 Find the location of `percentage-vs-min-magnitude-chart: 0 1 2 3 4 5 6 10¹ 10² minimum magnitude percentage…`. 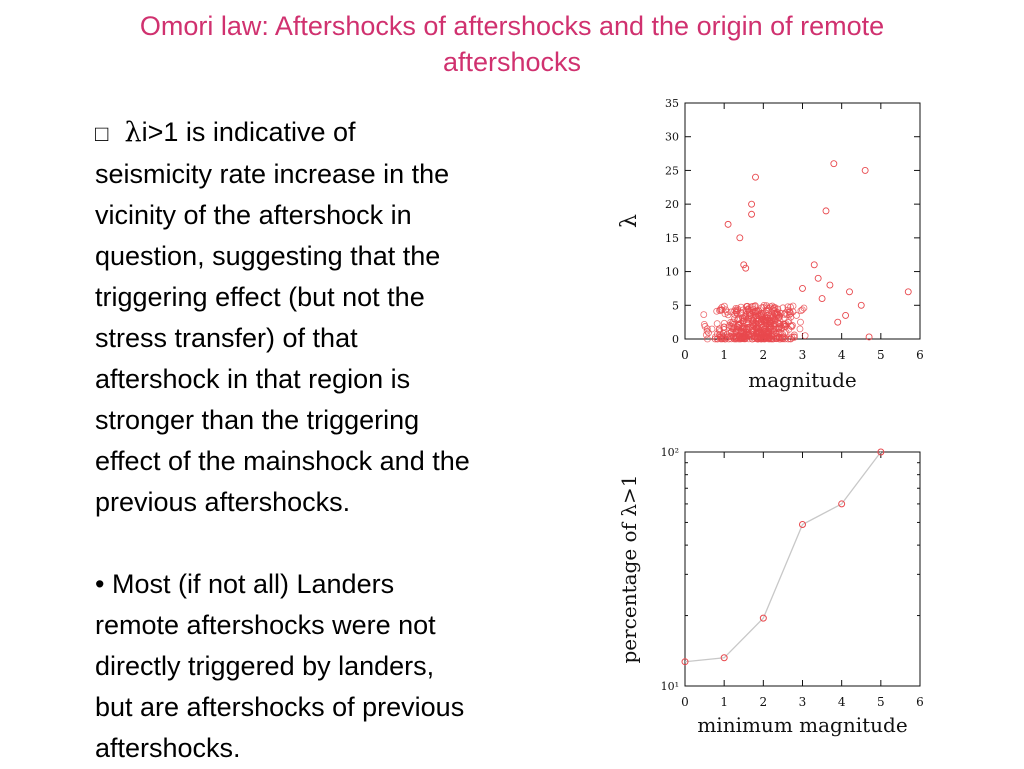

percentage-vs-min-magnitude-chart: 0 1 2 3 4 5 6 10¹ 10² minimum magnitude percentage… is located at coordinates (770, 591).